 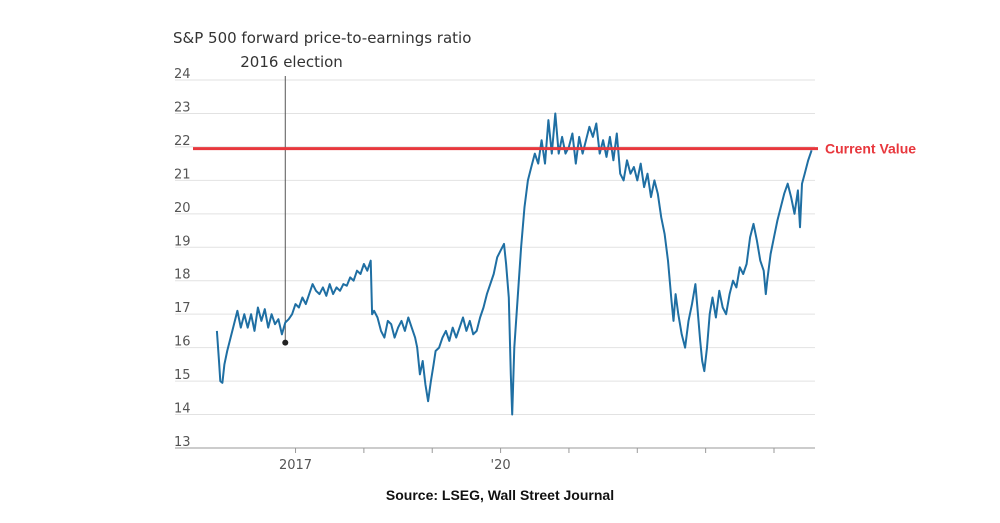 I want to click on x-tick-label: '20, so click(x=501, y=465).